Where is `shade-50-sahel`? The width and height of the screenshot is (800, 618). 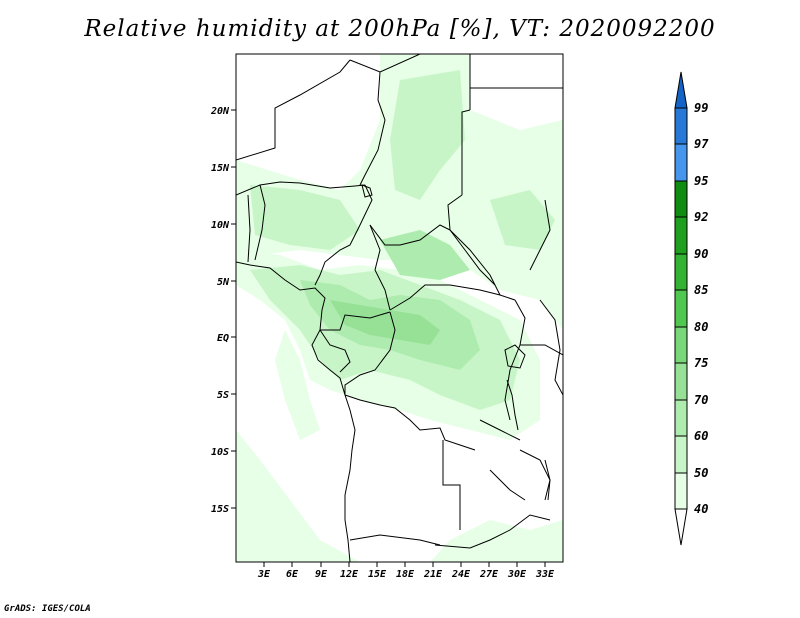 shade-50-sahel is located at coordinates (305, 217).